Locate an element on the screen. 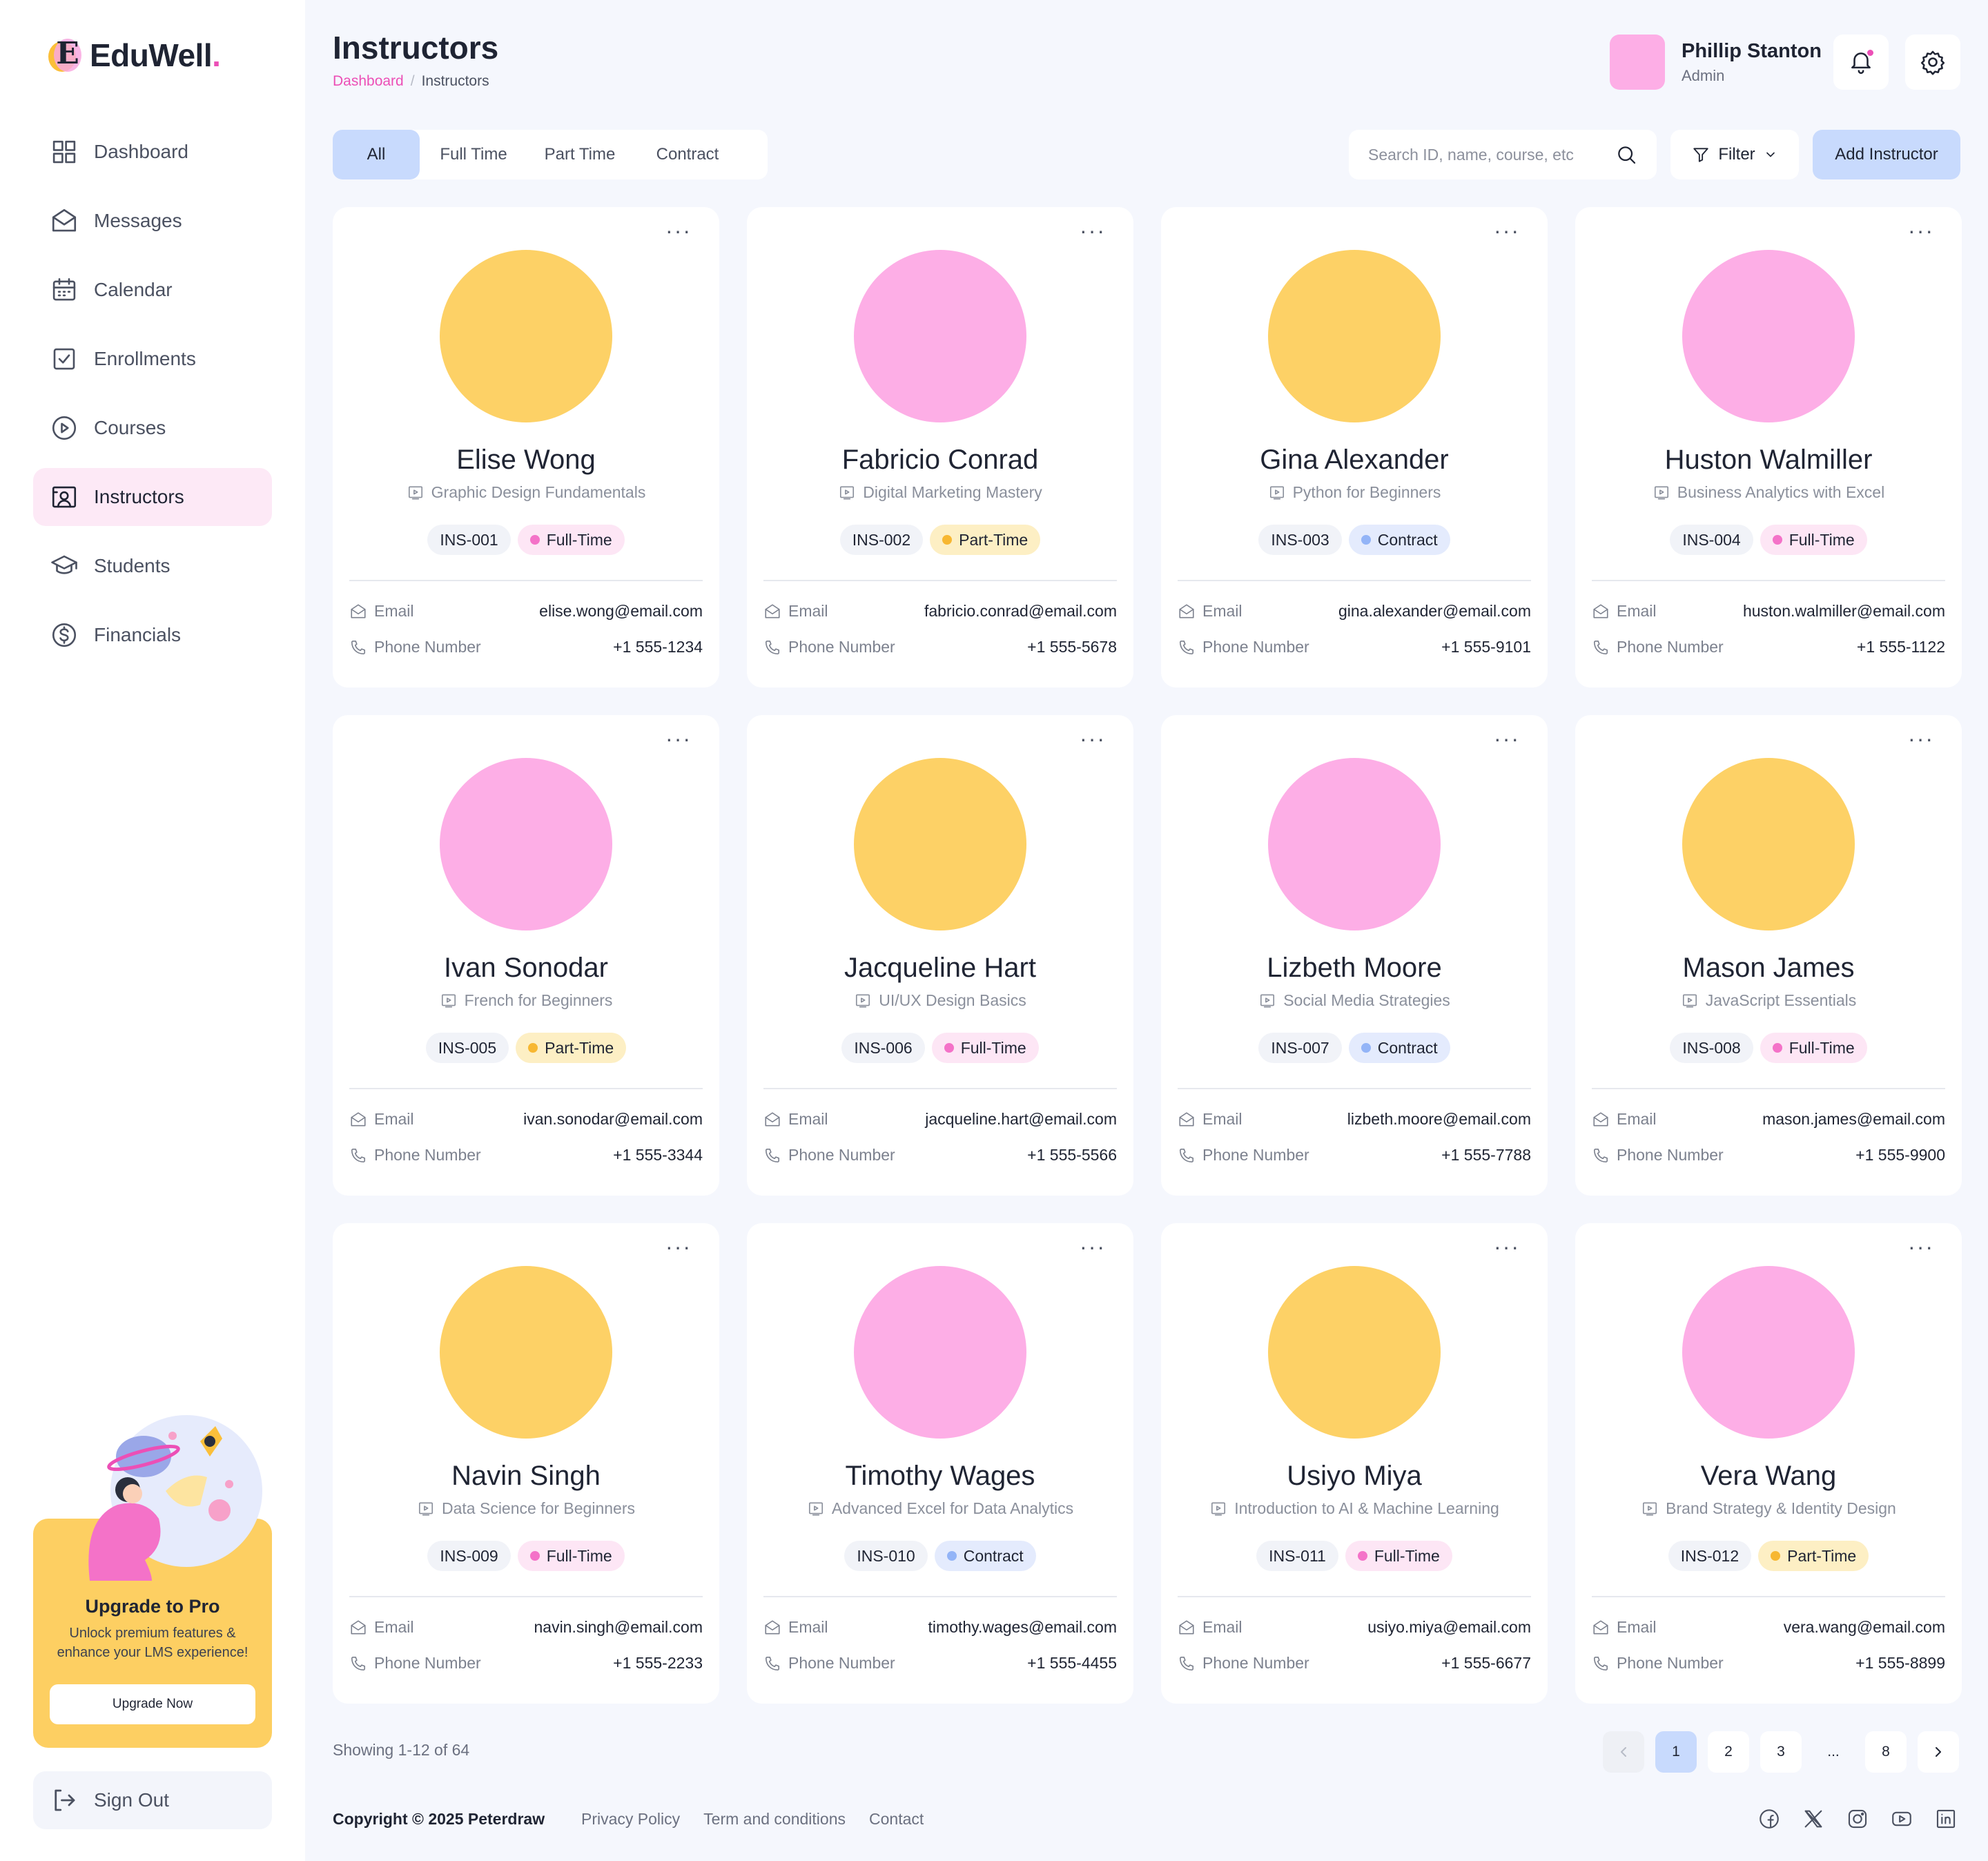 The width and height of the screenshot is (1988, 1861). add-instructor-button: Add Instructor is located at coordinates (1886, 154).